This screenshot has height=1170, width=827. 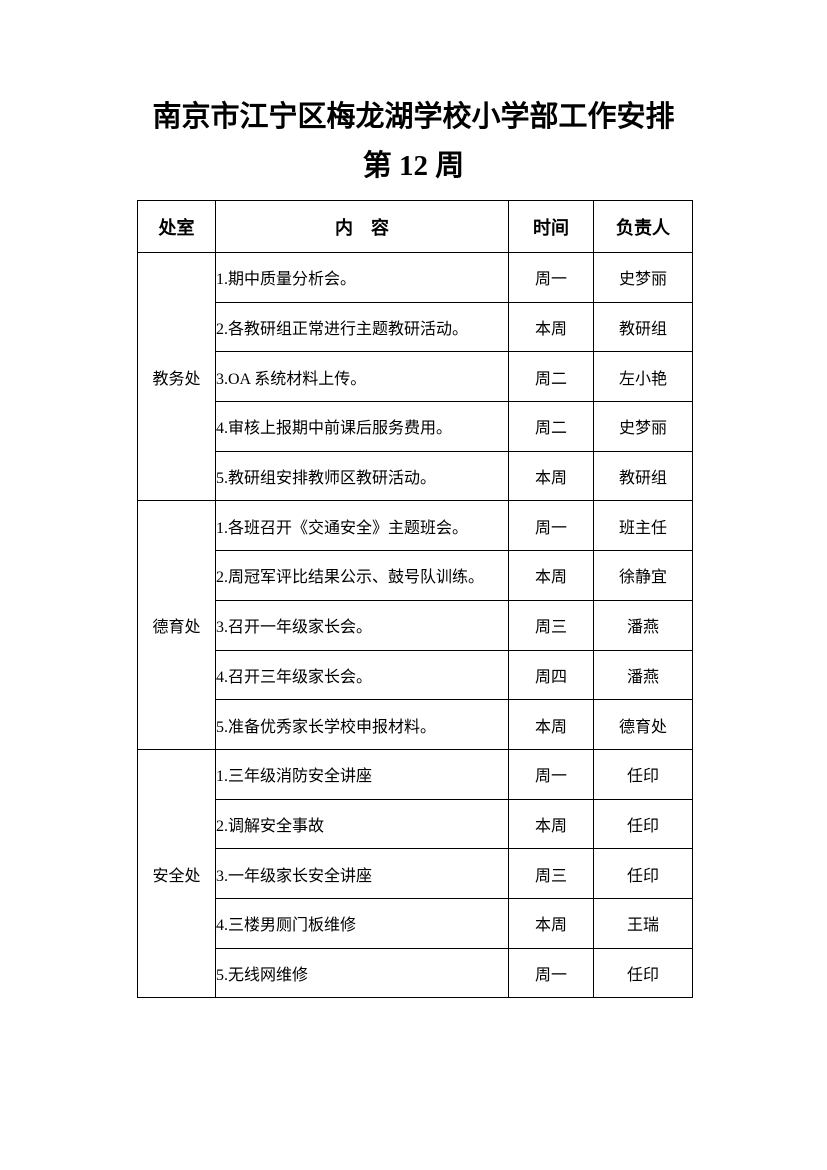 I want to click on owner-cell: 王瑞, so click(x=643, y=923).